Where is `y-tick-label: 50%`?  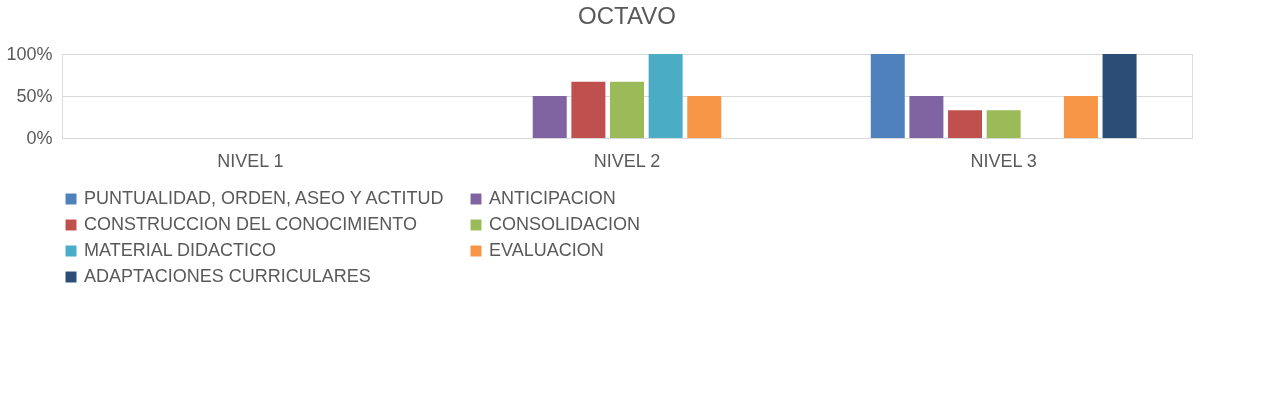
y-tick-label: 50% is located at coordinates (34, 95).